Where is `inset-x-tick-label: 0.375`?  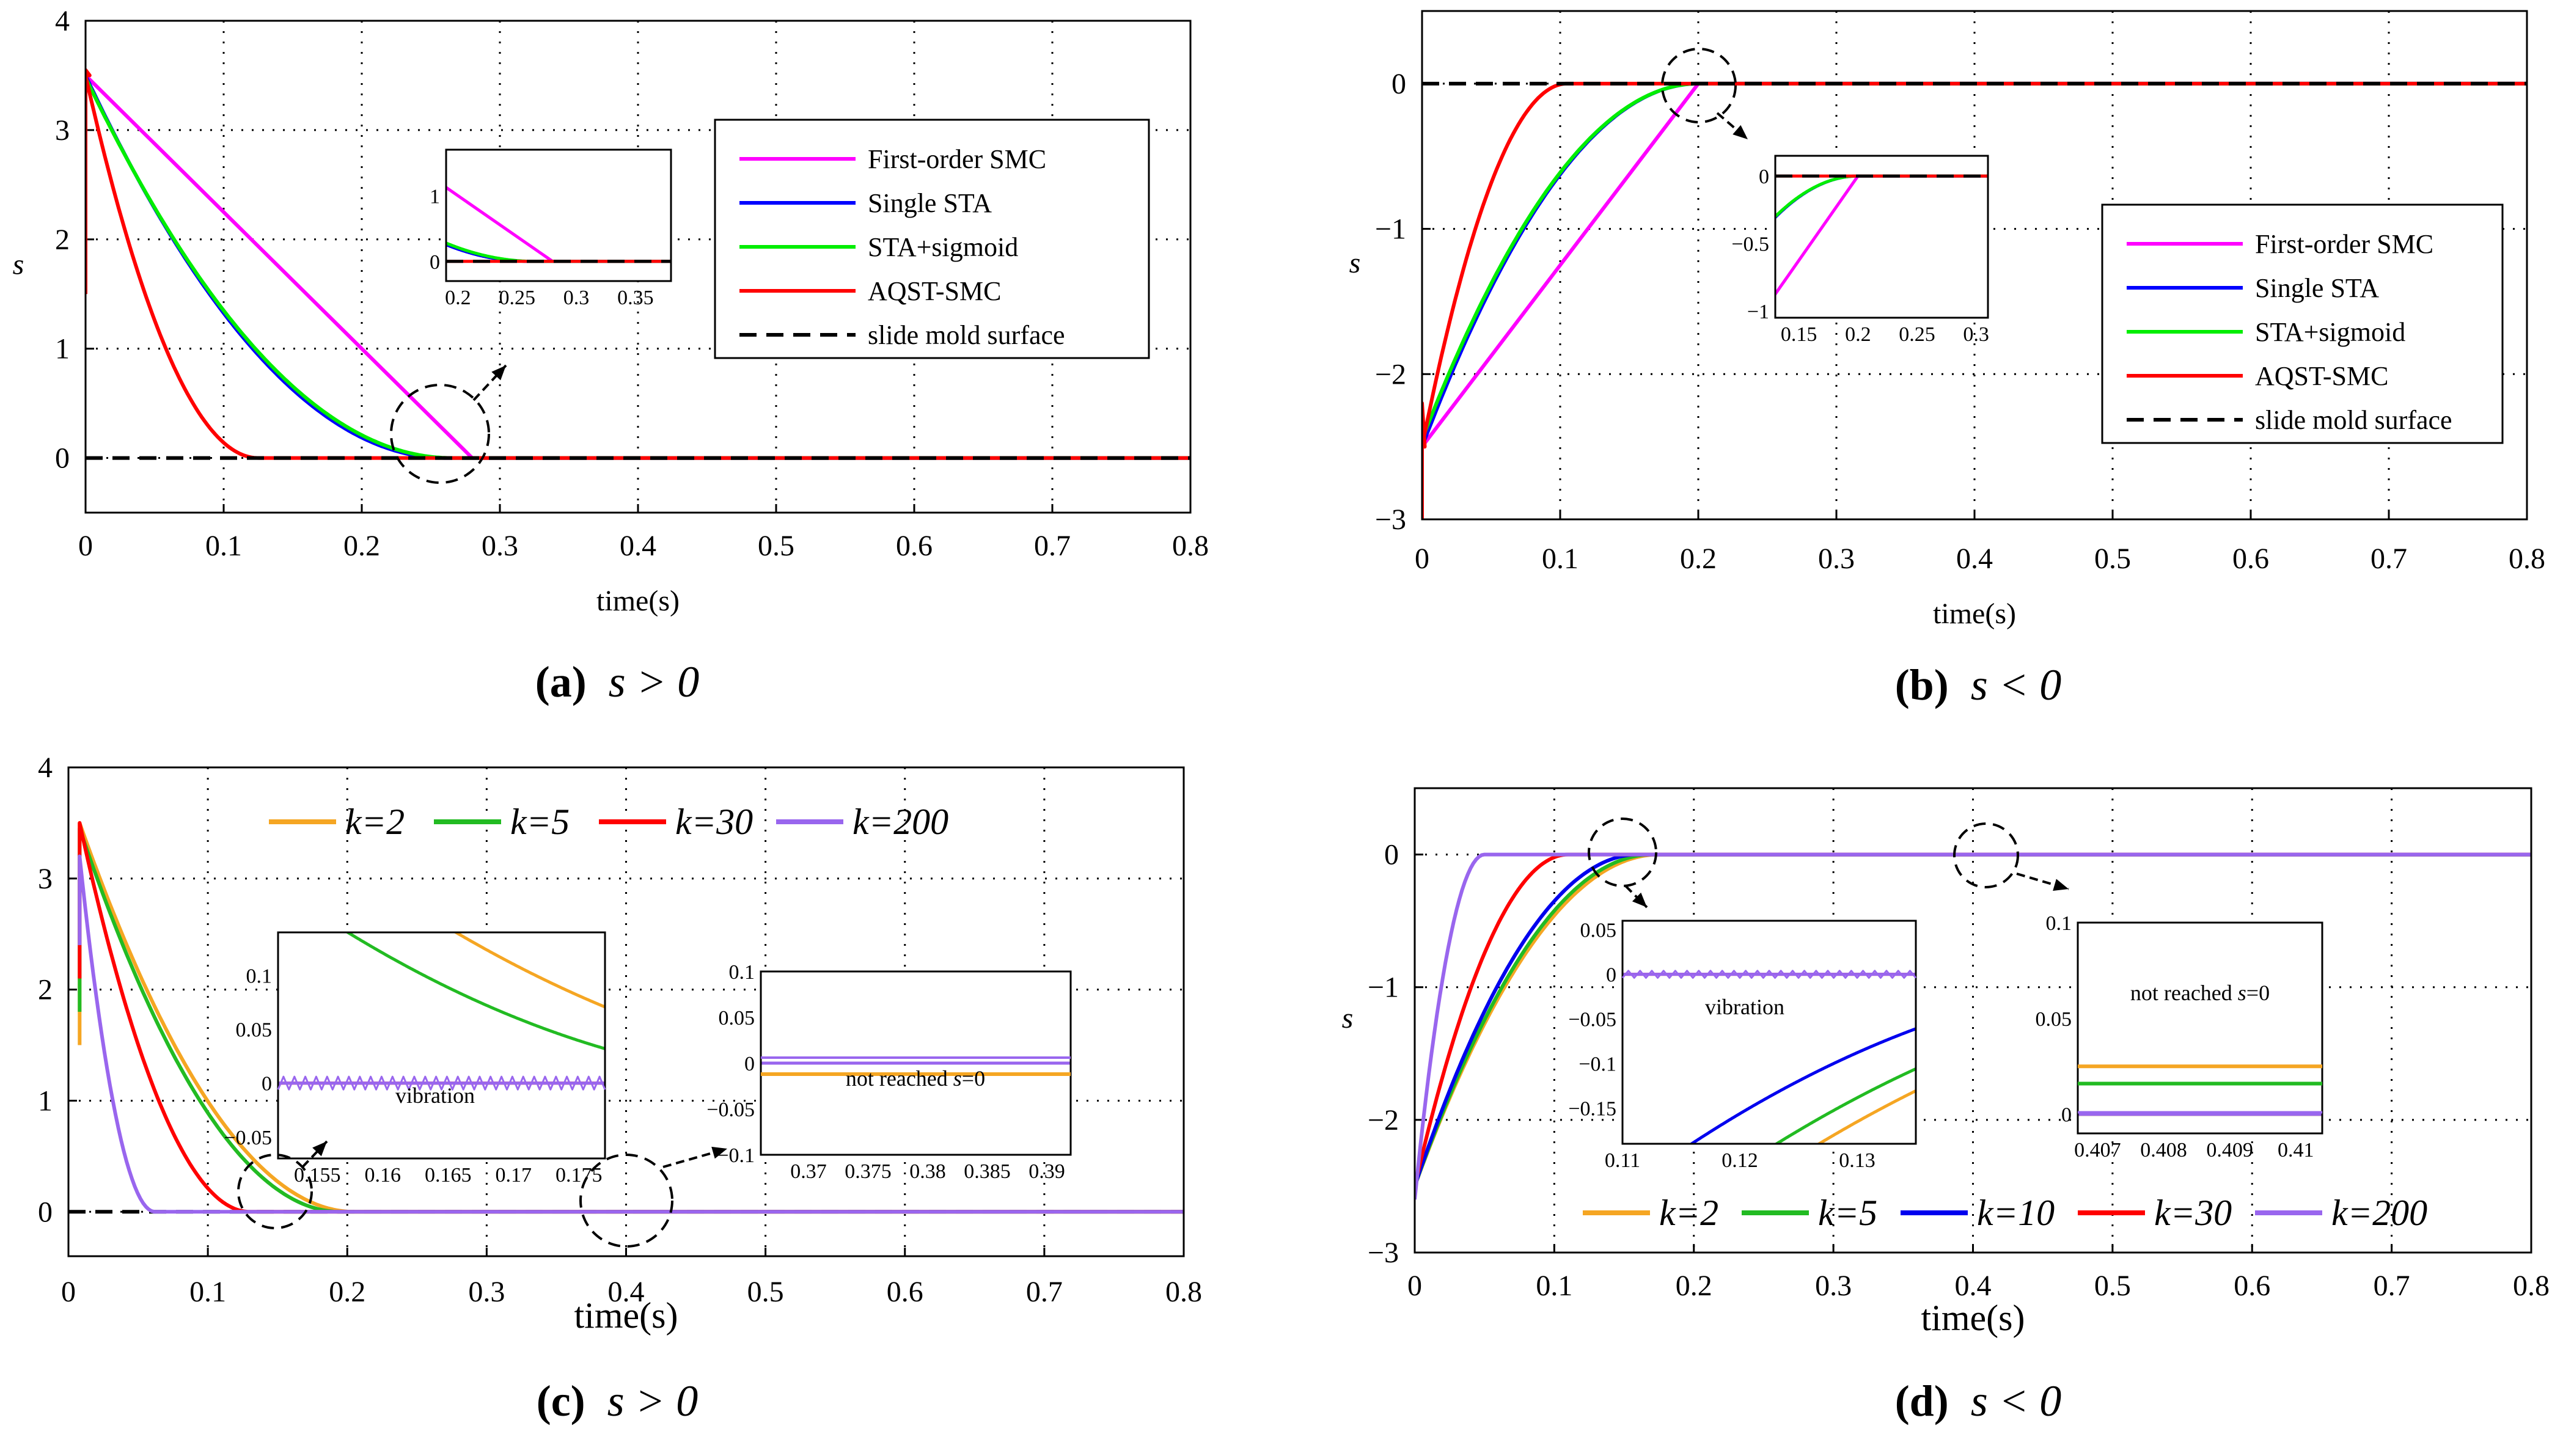 inset-x-tick-label: 0.375 is located at coordinates (869, 1171).